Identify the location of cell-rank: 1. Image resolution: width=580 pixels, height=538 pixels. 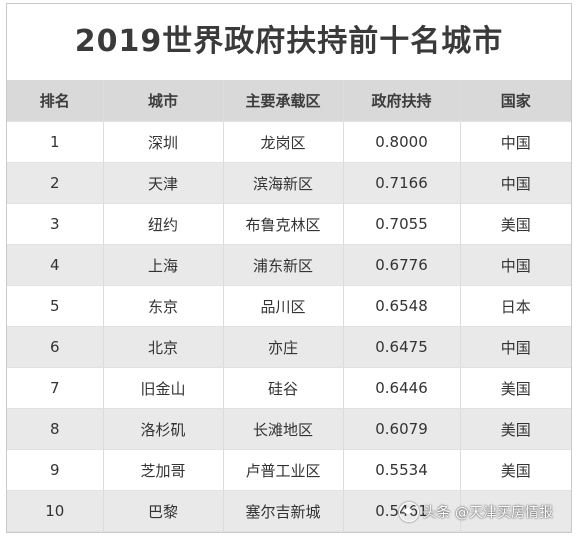
(55, 142).